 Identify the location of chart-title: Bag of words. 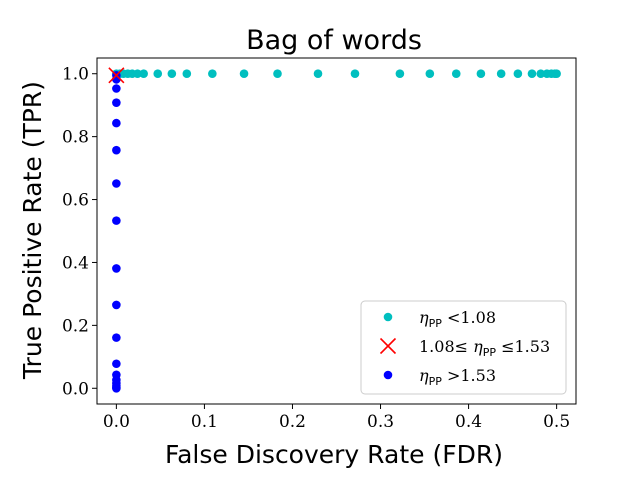
(334, 40).